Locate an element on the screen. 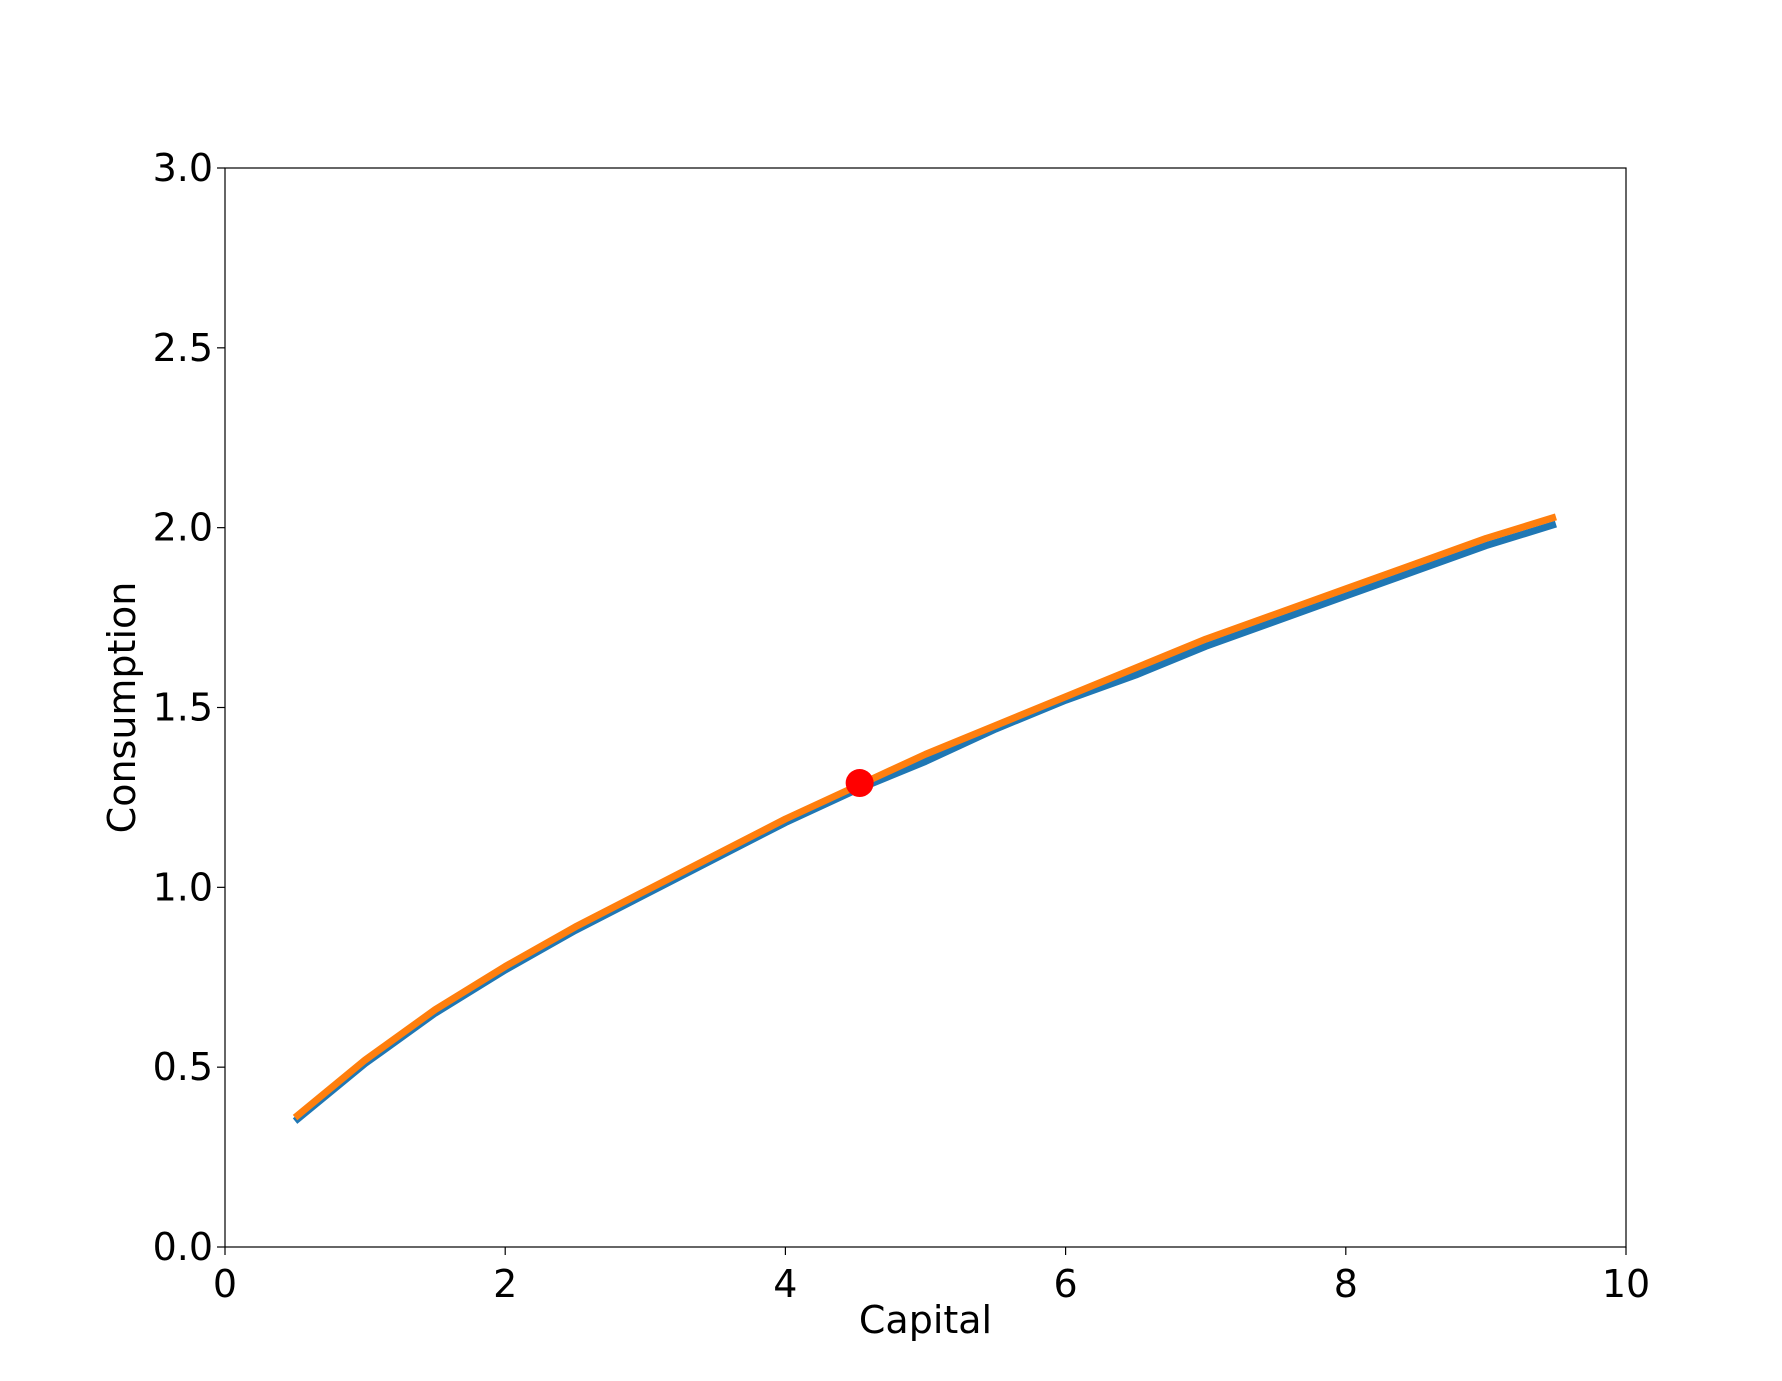 The width and height of the screenshot is (1782, 1381). x-axis-ticks: 0 2 4 6 8 10 is located at coordinates (931, 1276).